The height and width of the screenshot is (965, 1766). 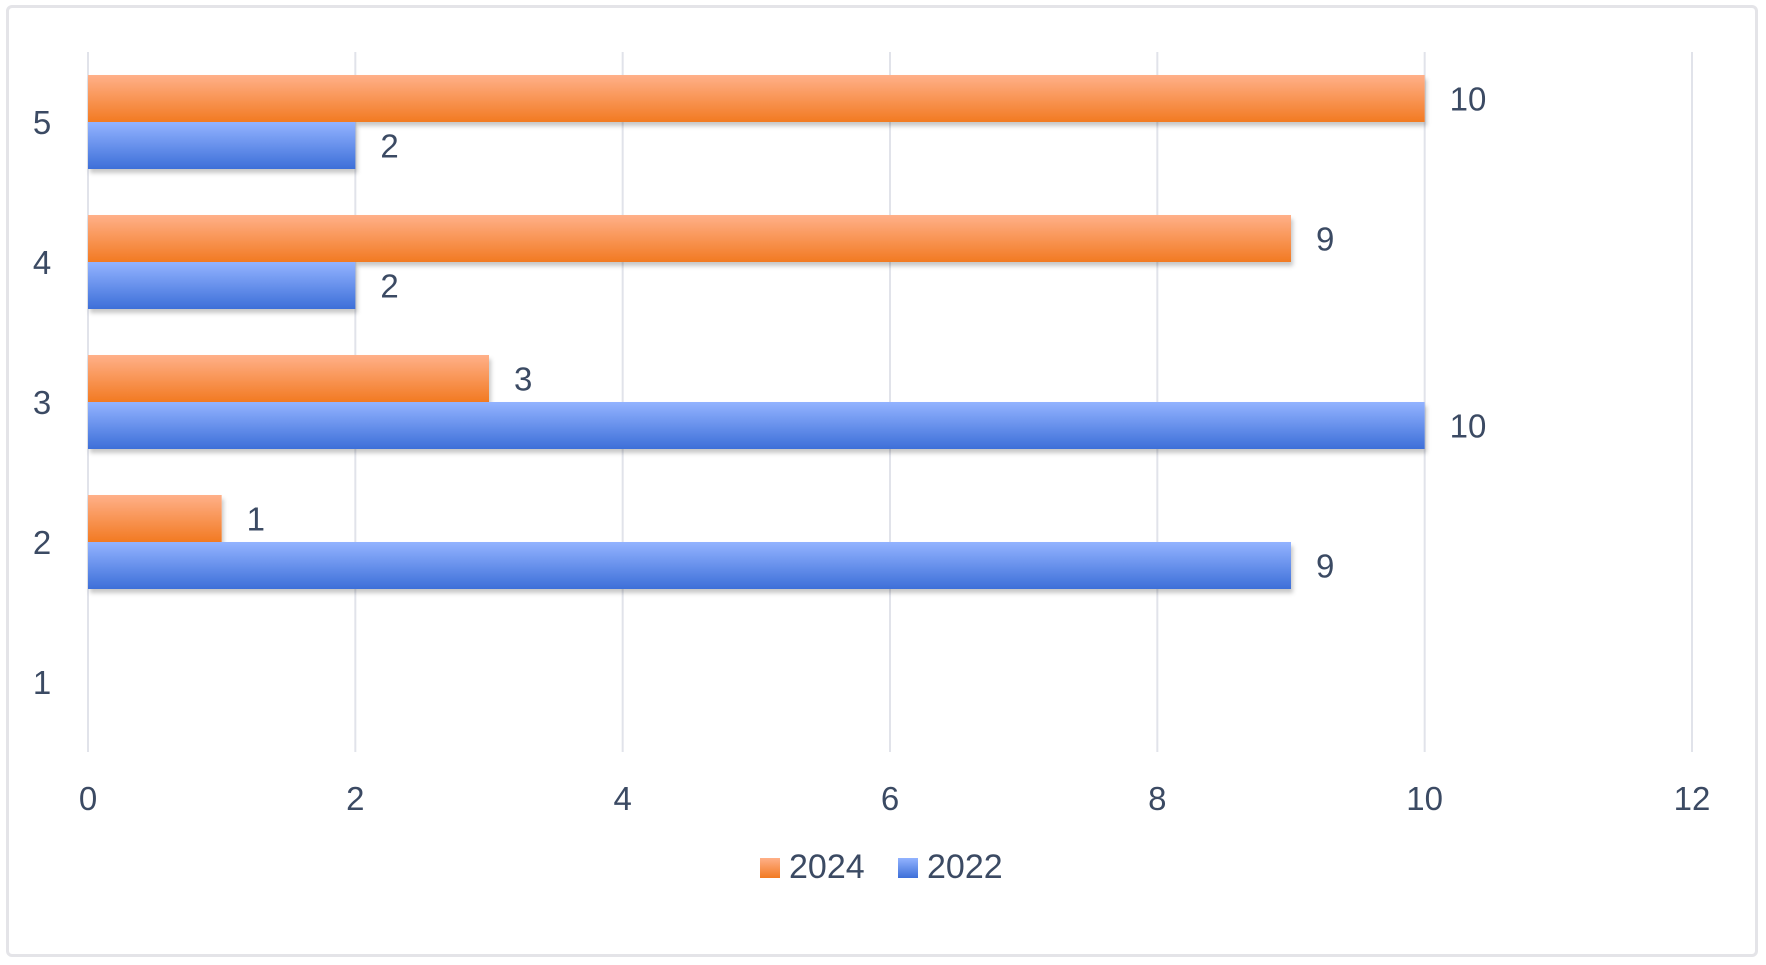 What do you see at coordinates (523, 379) in the screenshot?
I see `data-label-2024-3: 3` at bounding box center [523, 379].